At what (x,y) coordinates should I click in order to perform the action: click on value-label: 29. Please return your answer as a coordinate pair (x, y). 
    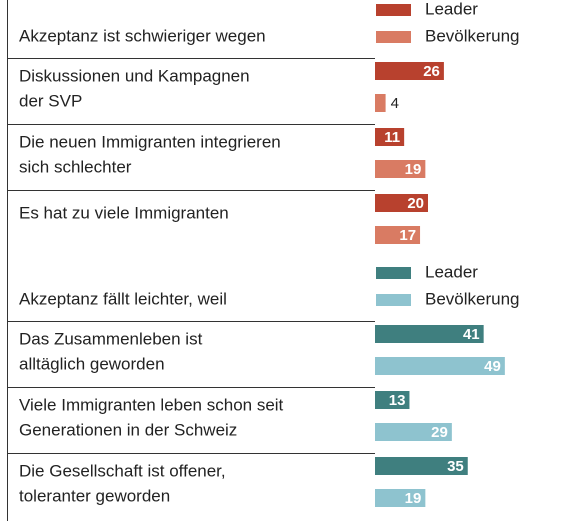
    Looking at the image, I should click on (439, 432).